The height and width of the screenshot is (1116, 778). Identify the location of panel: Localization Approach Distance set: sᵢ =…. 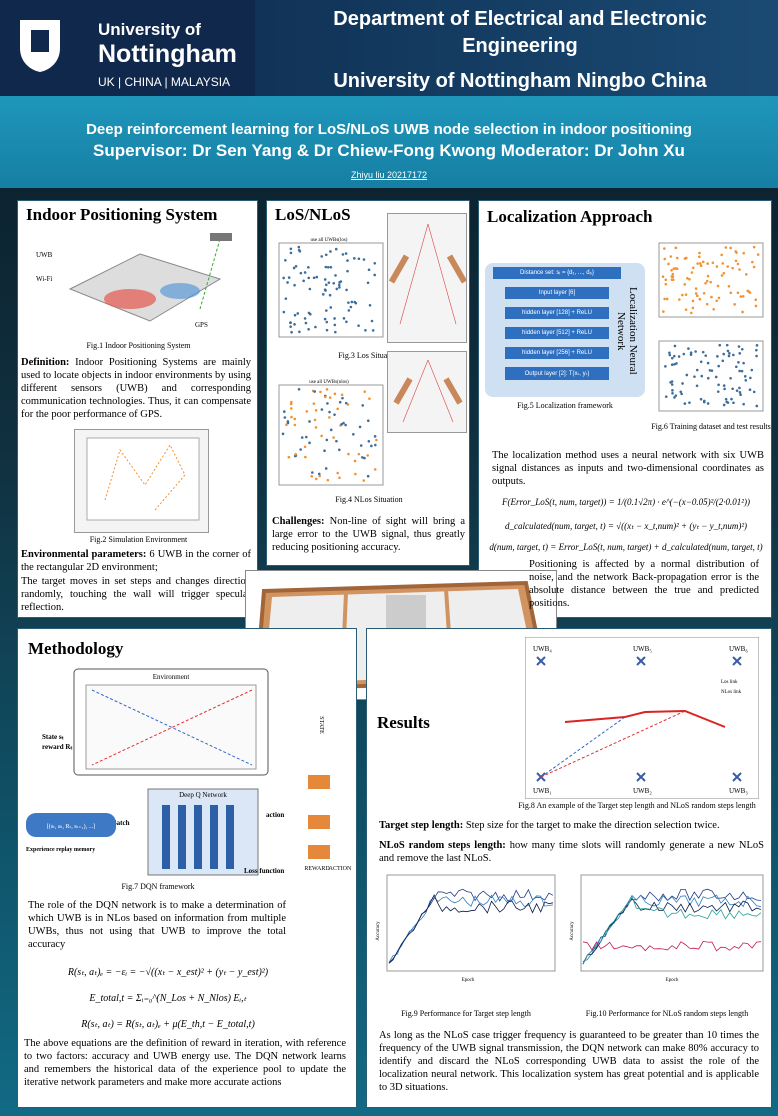
(625, 409).